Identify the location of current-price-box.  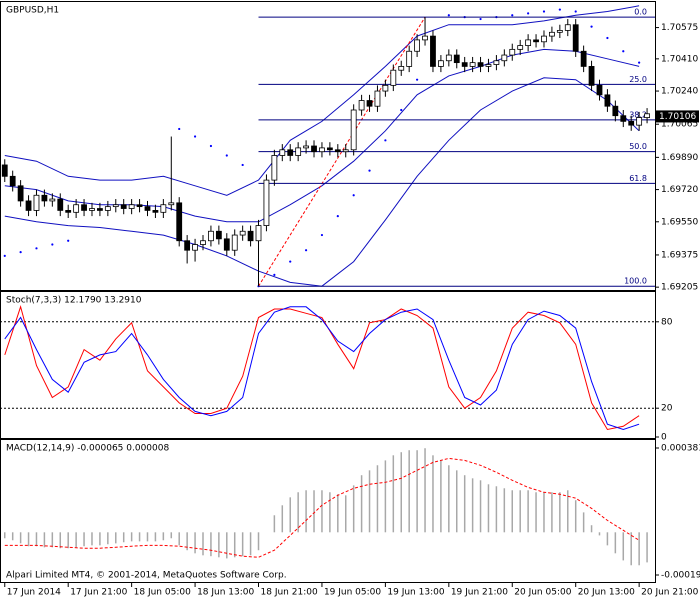
(677, 116).